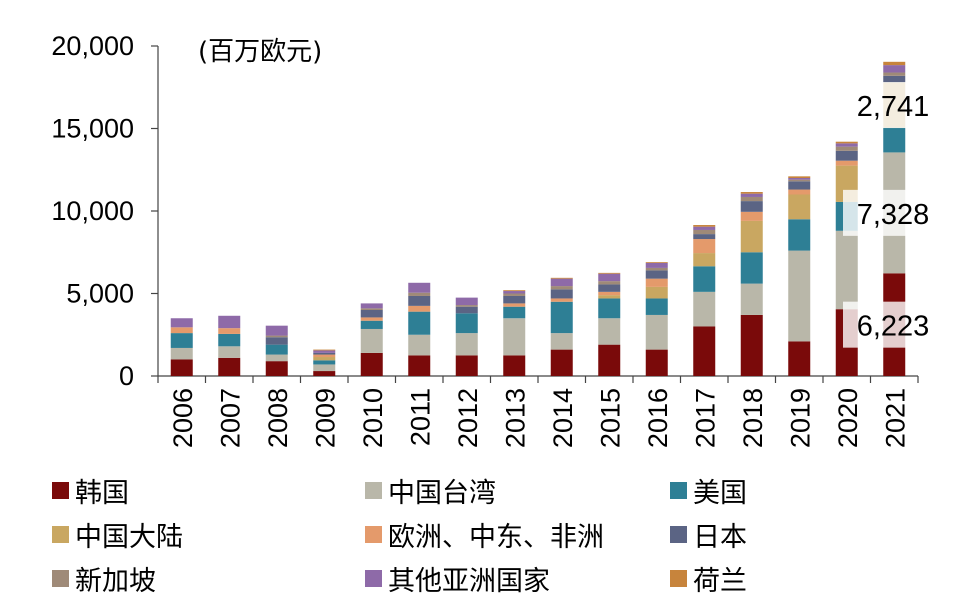 Image resolution: width=970 pixels, height=610 pixels. Describe the element at coordinates (496, 537) in the screenshot. I see `legend-label: 欧洲、中东、非洲` at that location.